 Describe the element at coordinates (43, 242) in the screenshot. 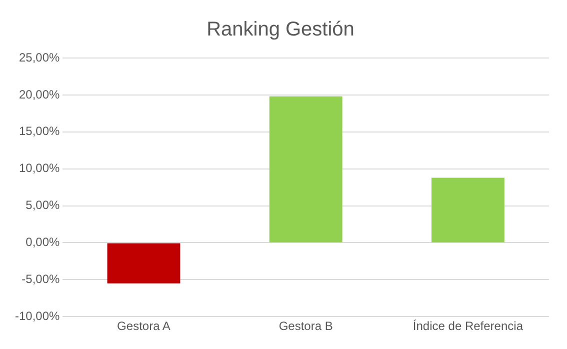

I see `y-tick-label: 0,00%` at that location.